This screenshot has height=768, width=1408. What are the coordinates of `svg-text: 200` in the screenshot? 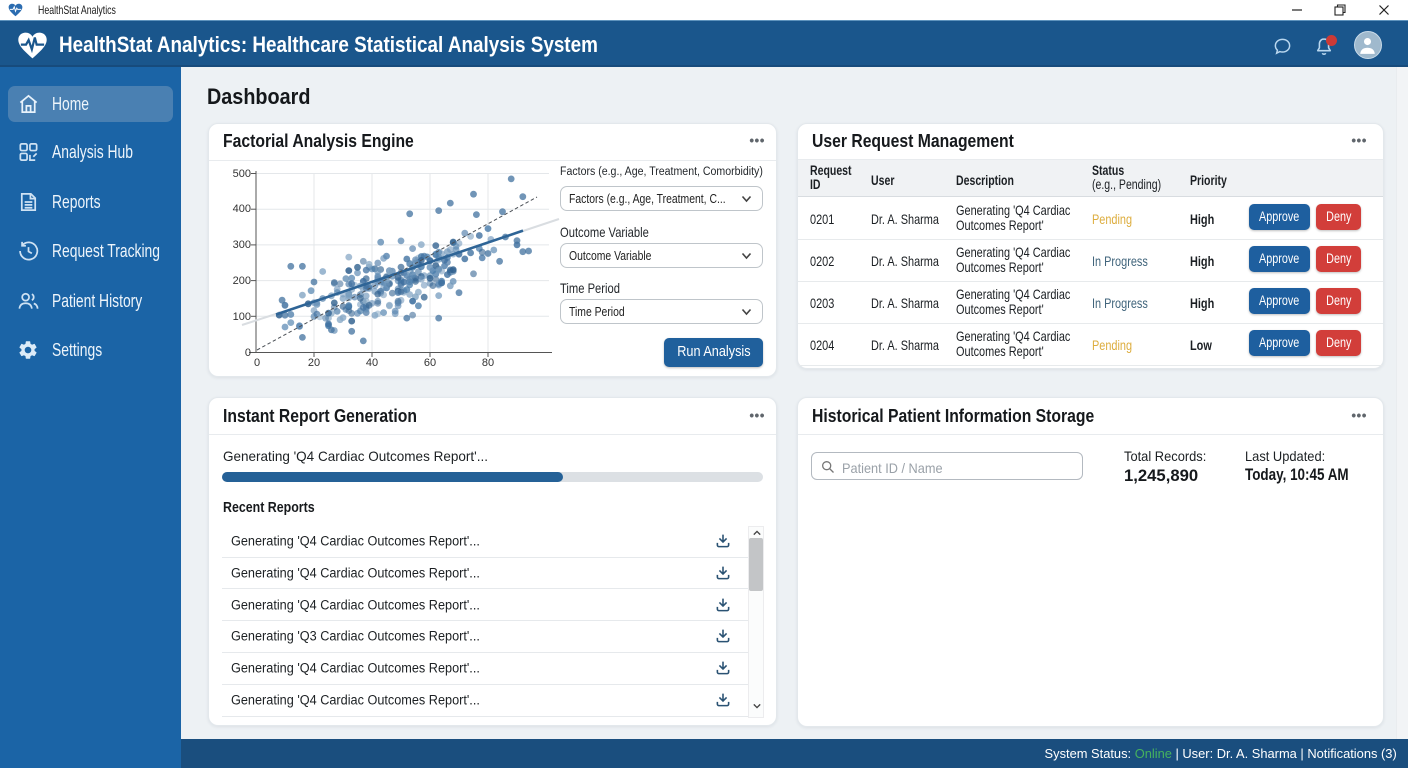 It's located at (242, 281).